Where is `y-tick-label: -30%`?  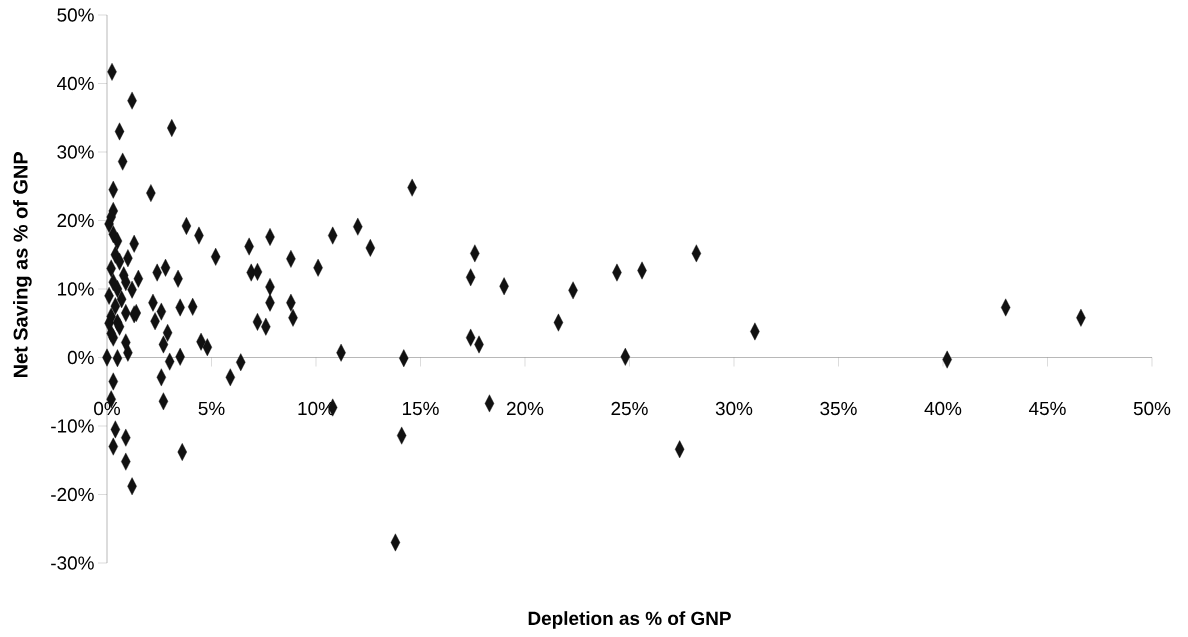
y-tick-label: -30% is located at coordinates (72, 563).